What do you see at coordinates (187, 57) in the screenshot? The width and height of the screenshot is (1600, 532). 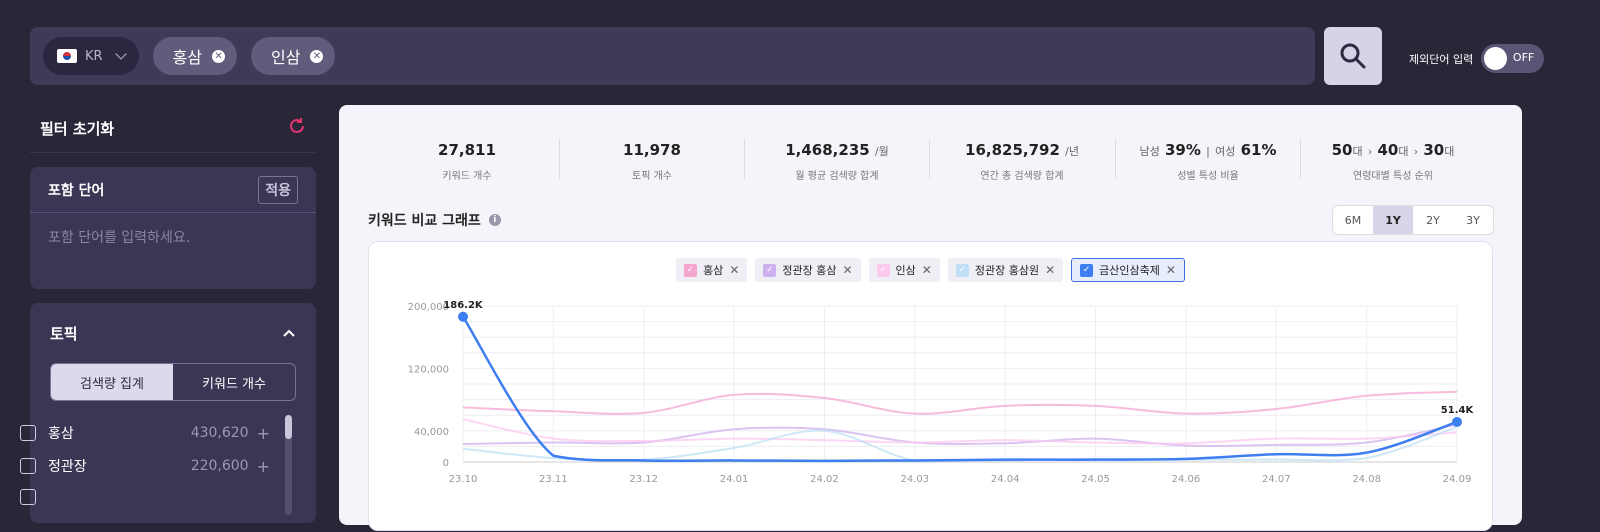 I see `keyword-chip-label: 홍삼` at bounding box center [187, 57].